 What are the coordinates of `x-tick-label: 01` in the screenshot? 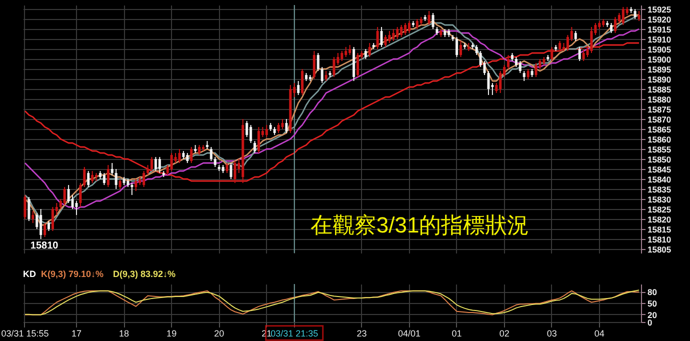 It's located at (457, 333).